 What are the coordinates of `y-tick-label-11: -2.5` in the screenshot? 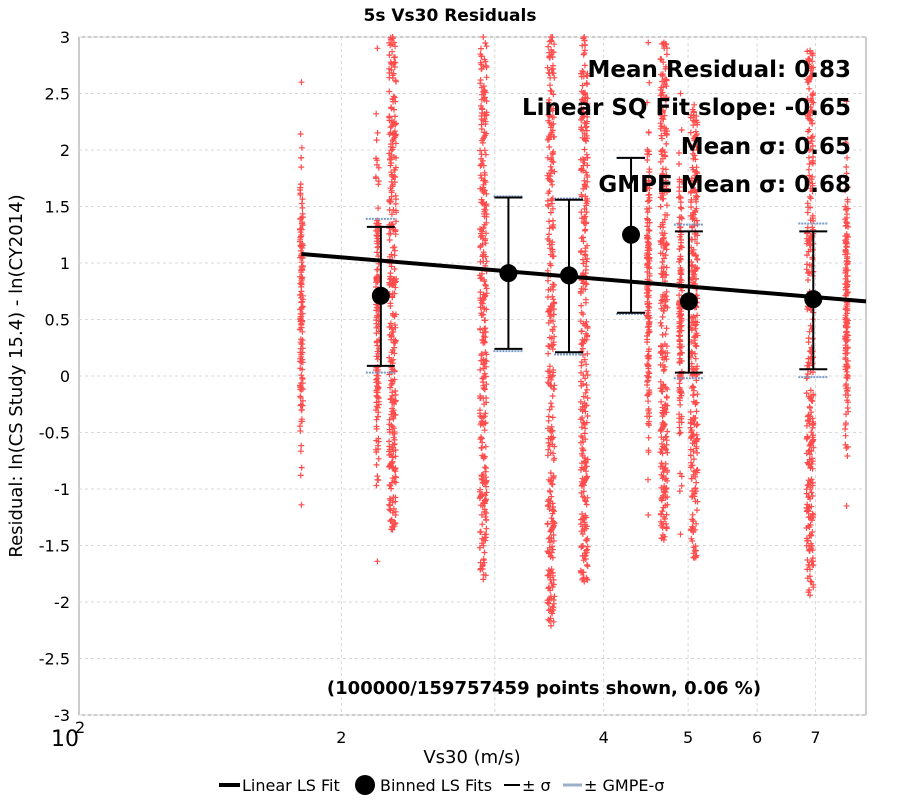 It's located at (54, 659).